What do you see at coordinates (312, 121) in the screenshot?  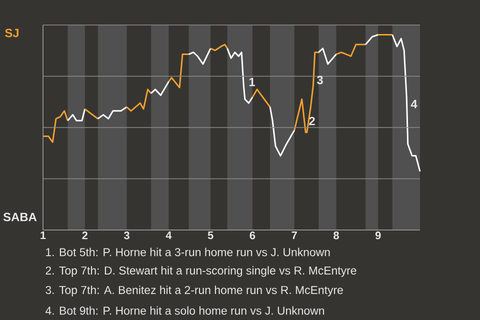 I see `annotation: 2` at bounding box center [312, 121].